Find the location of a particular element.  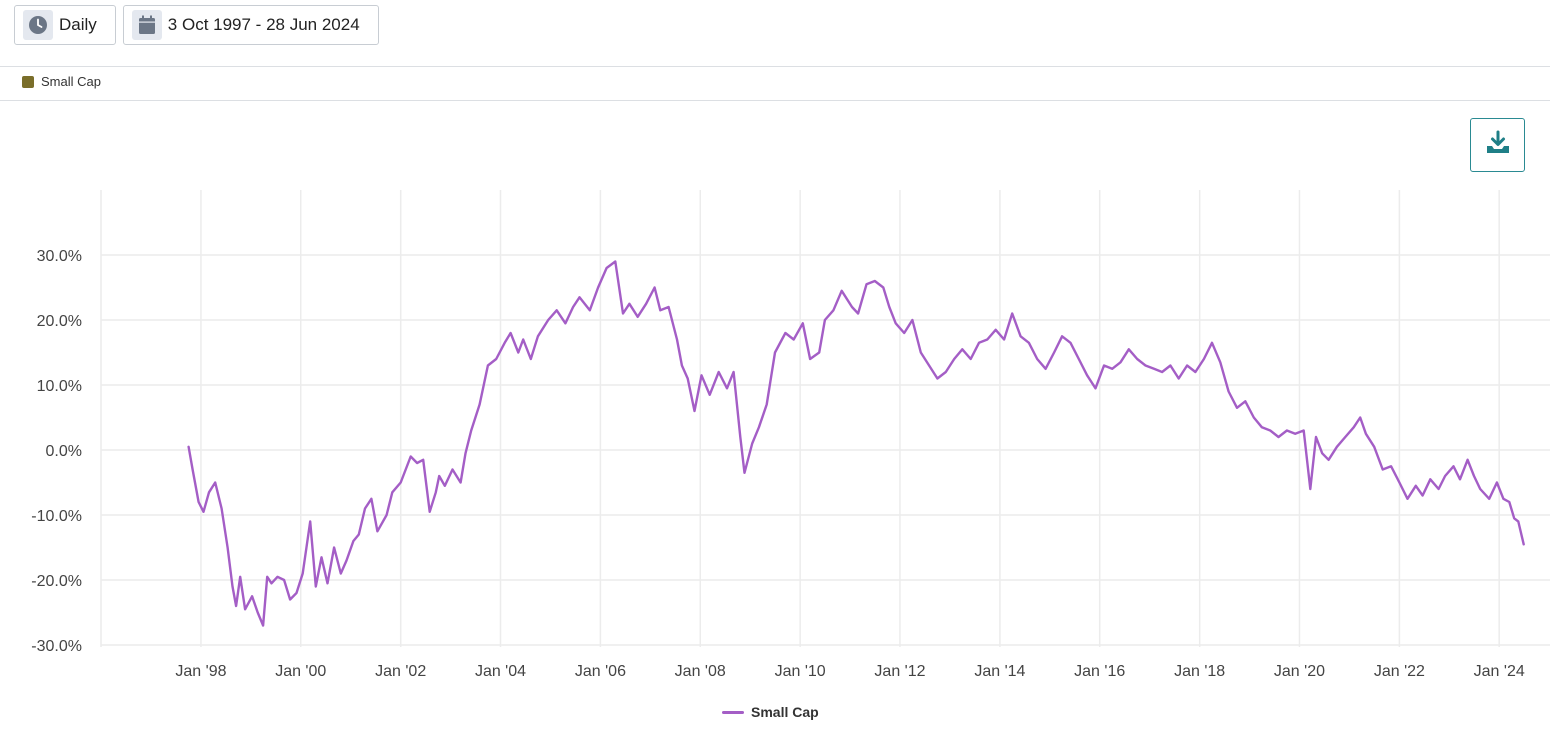

top-legend: Small Cap is located at coordinates (61, 81).